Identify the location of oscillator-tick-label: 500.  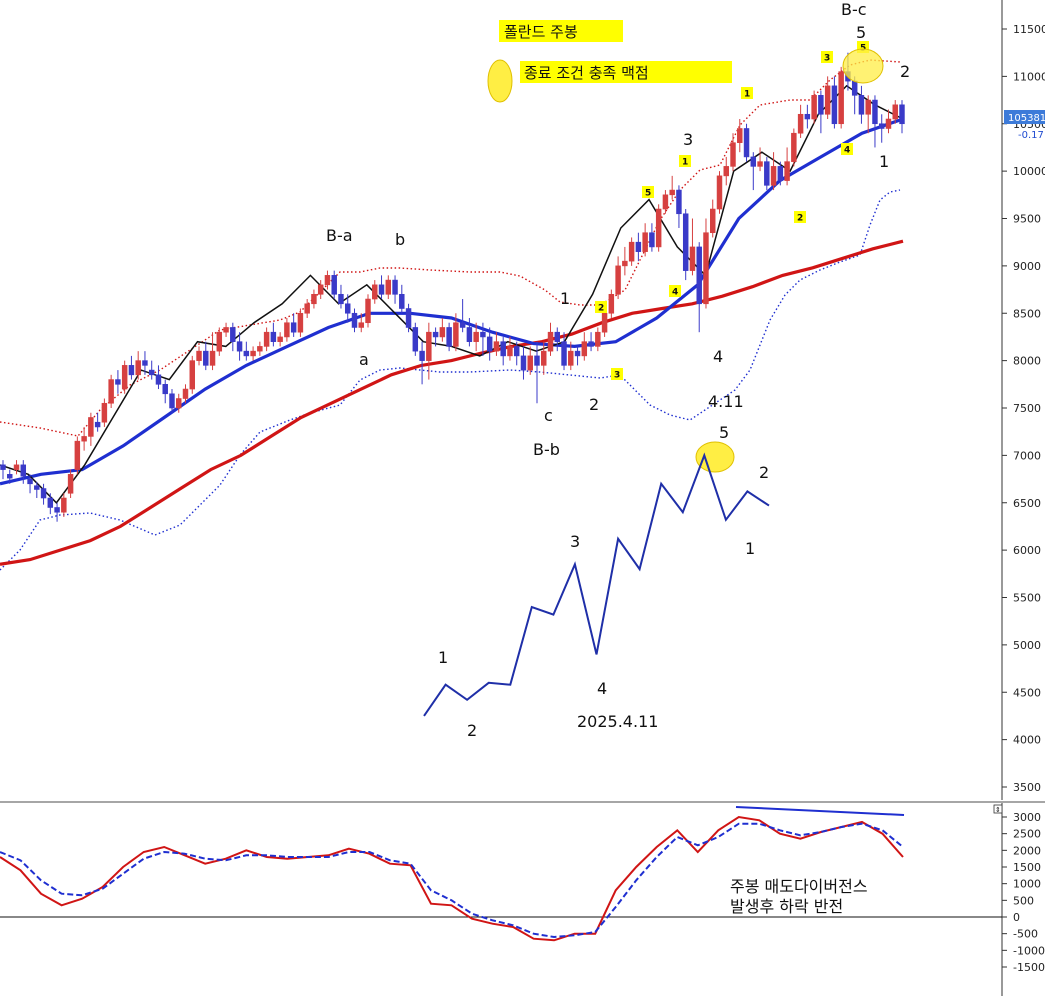
(1023, 900).